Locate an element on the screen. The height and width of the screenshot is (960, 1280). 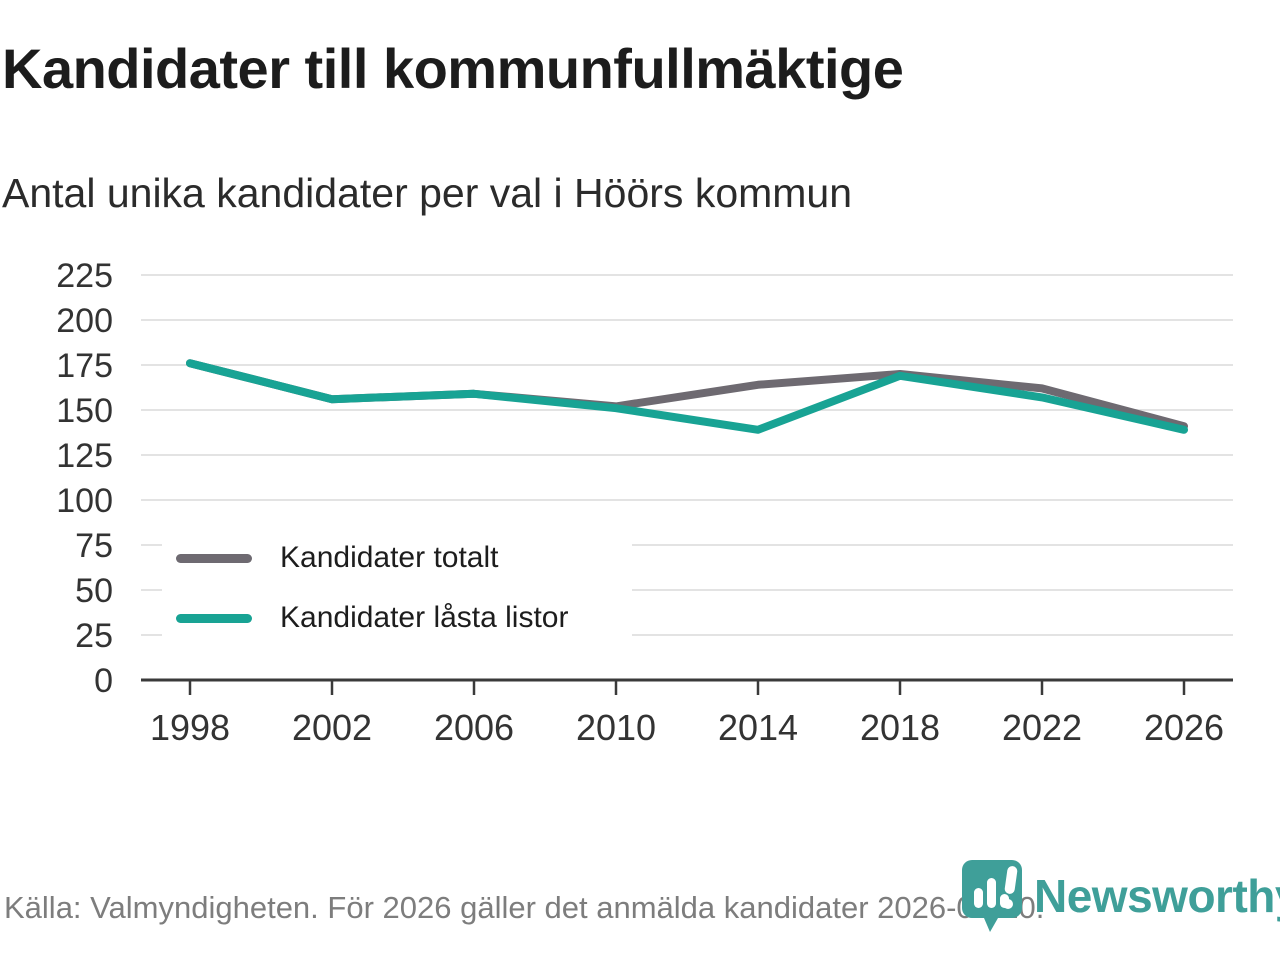
svg-text: 1998 is located at coordinates (190, 727).